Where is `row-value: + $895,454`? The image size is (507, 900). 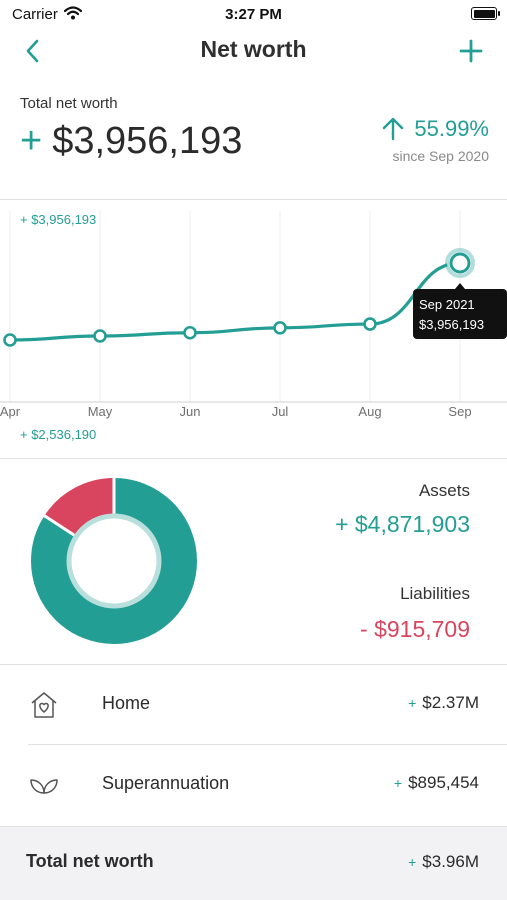 row-value: + $895,454 is located at coordinates (436, 783).